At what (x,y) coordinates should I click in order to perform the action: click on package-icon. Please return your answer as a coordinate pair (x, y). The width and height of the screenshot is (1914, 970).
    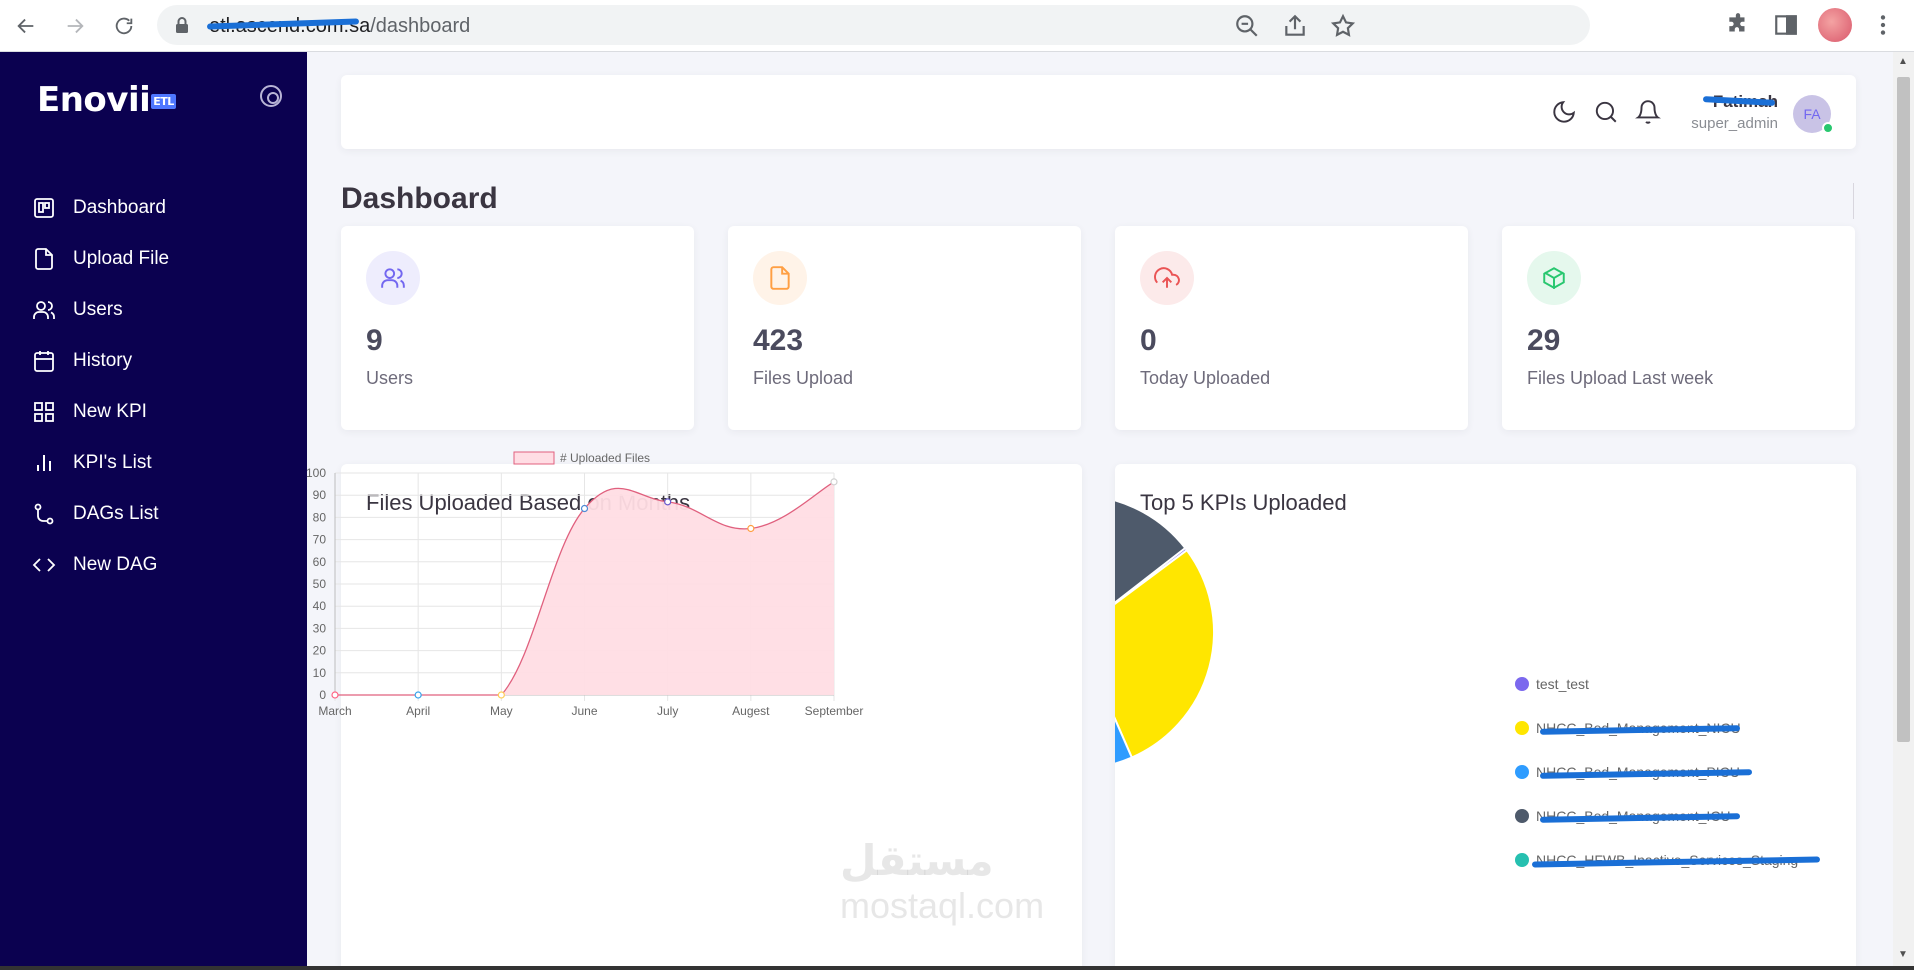
    Looking at the image, I should click on (1554, 278).